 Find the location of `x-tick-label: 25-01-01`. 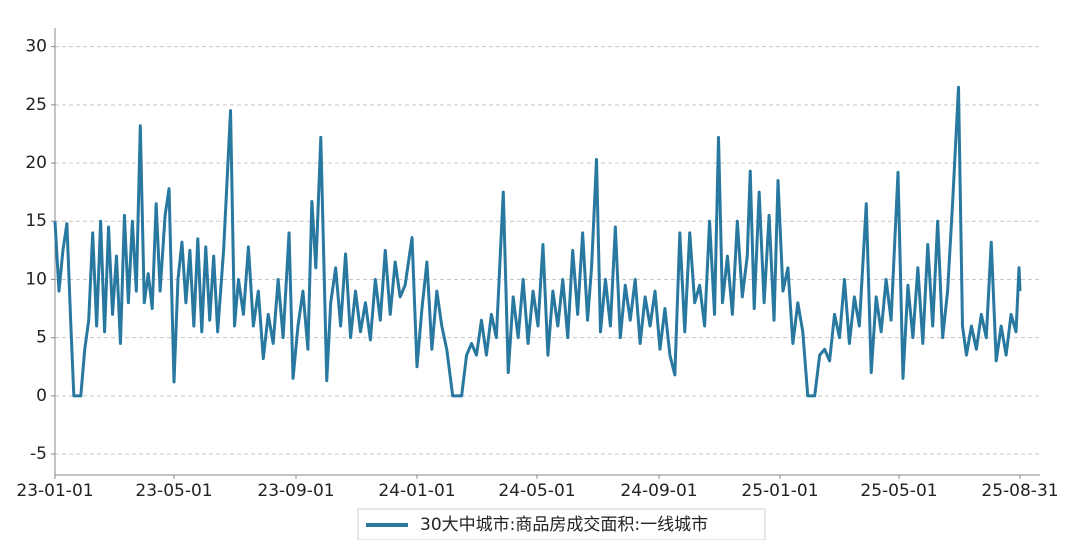

x-tick-label: 25-01-01 is located at coordinates (779, 491).